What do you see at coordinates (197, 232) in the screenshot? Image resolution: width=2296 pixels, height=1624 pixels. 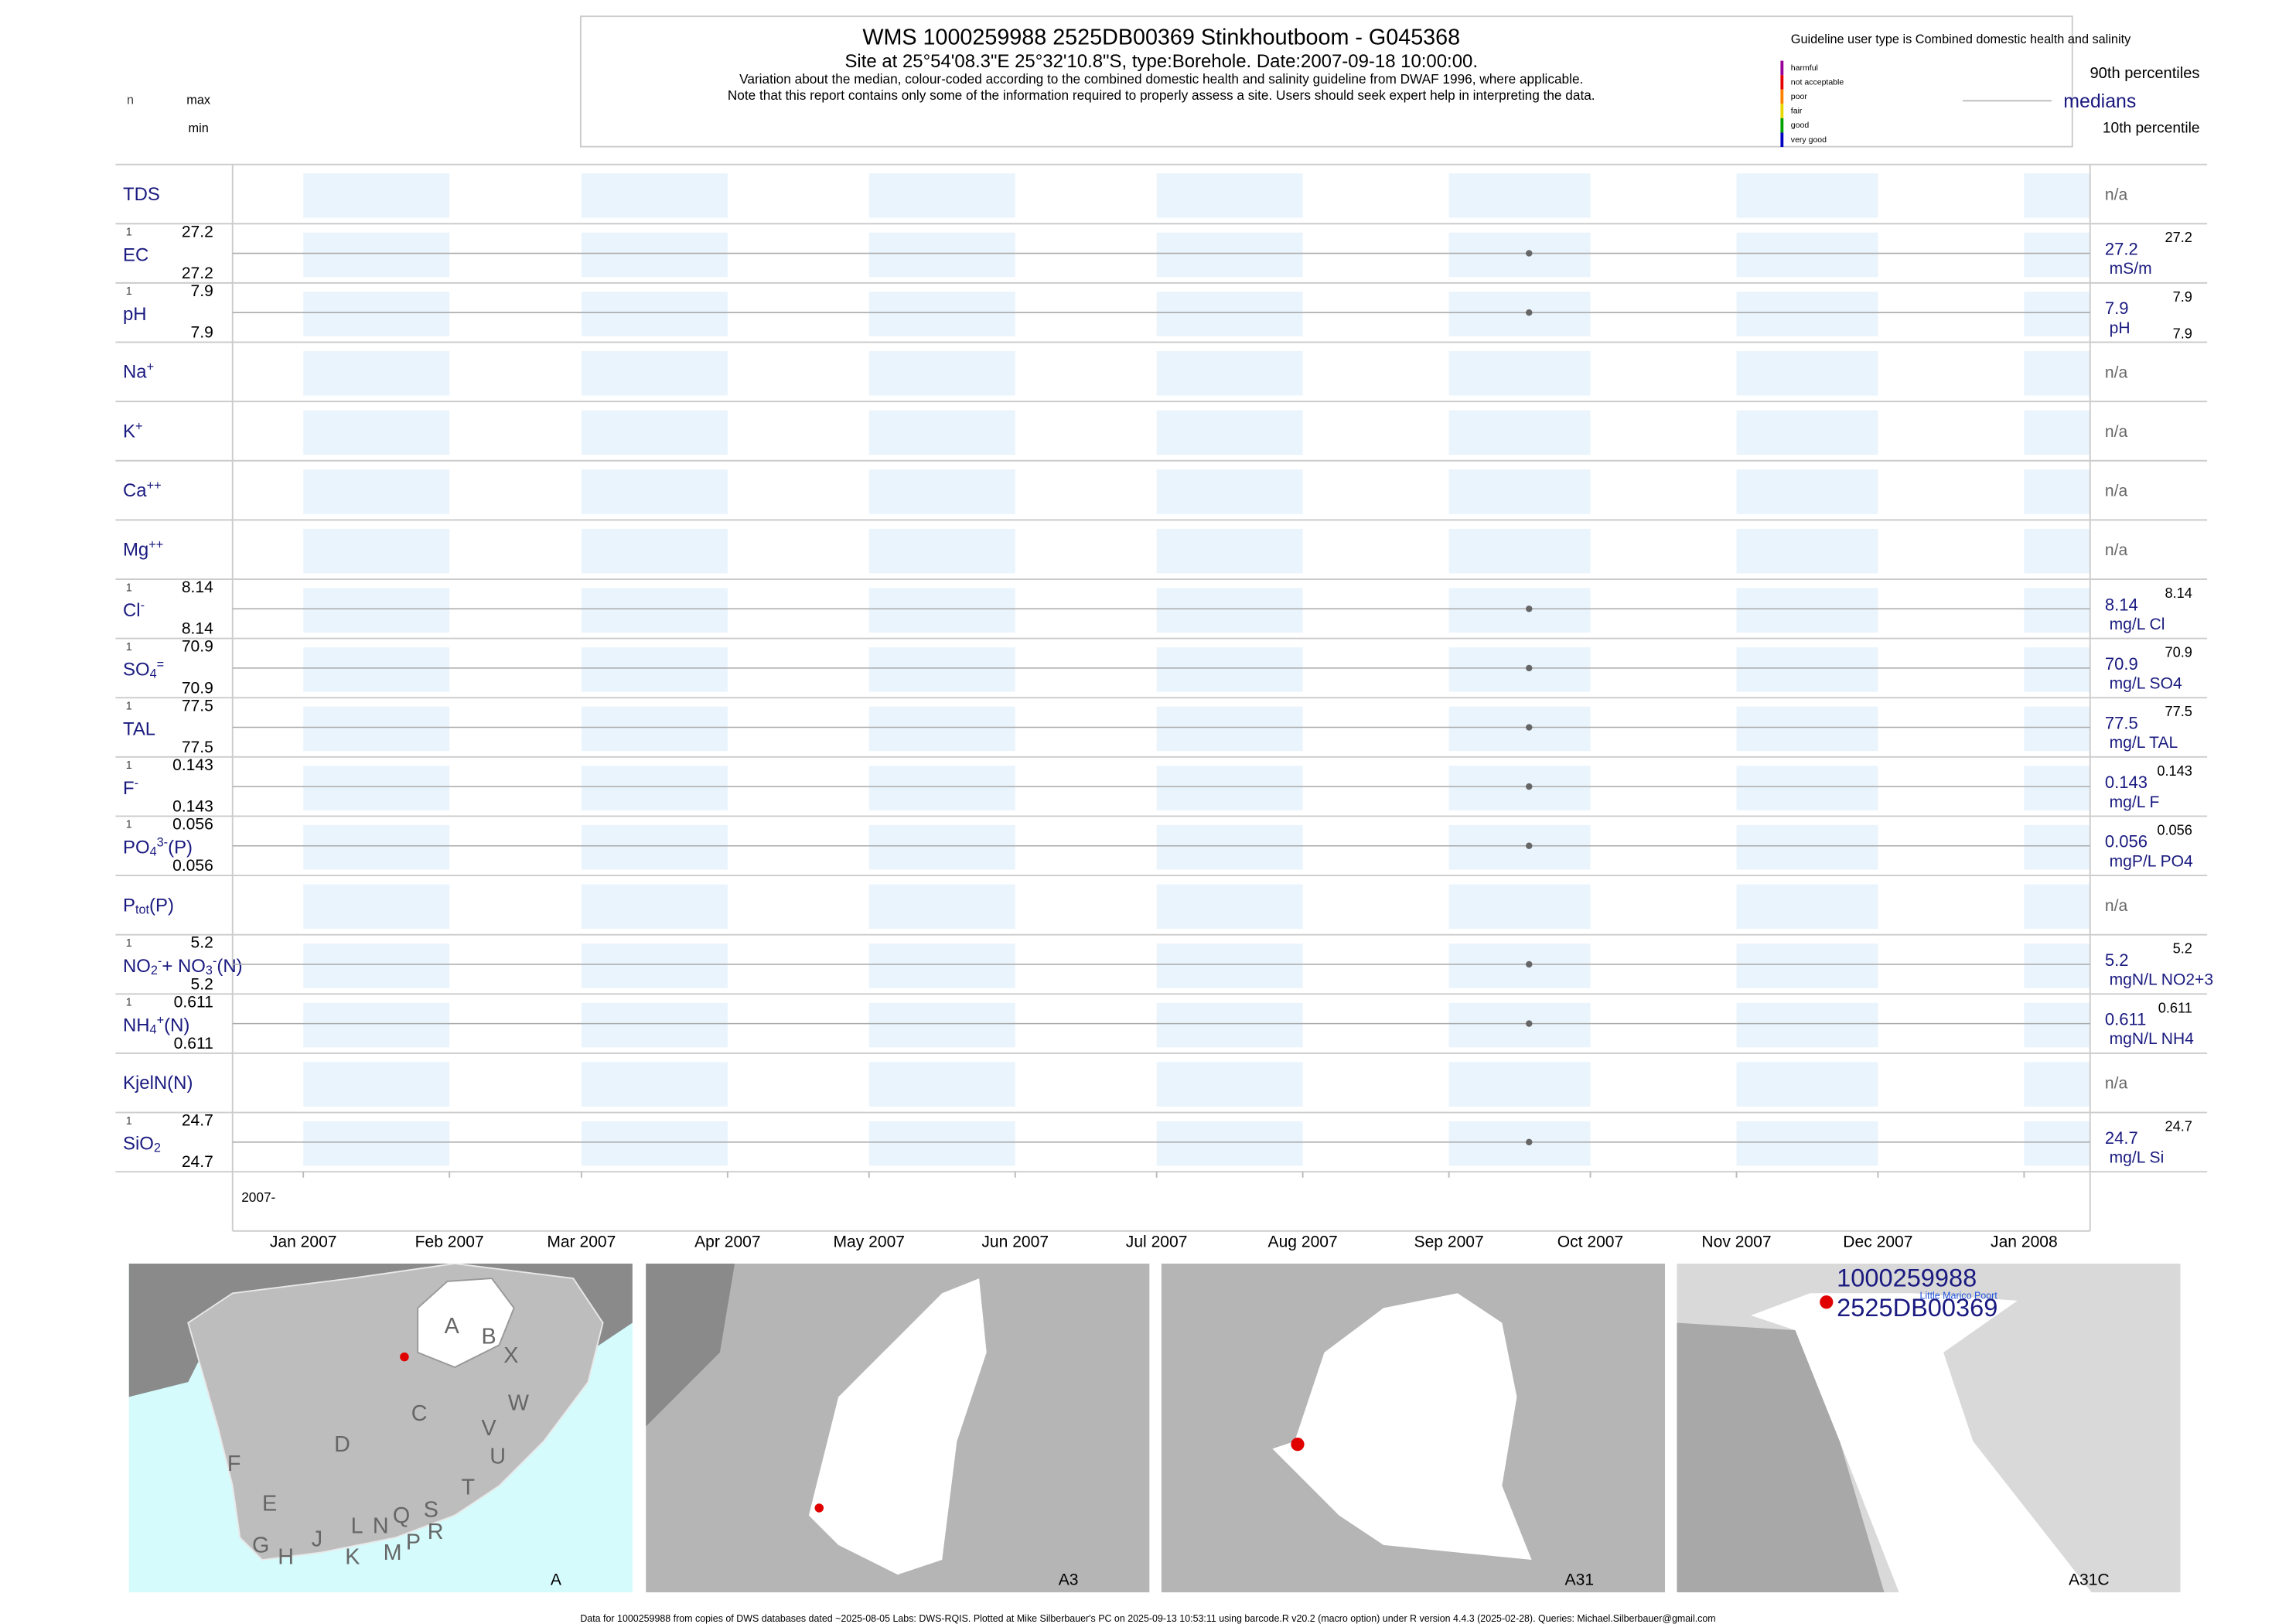 I see `max-label: 27.2` at bounding box center [197, 232].